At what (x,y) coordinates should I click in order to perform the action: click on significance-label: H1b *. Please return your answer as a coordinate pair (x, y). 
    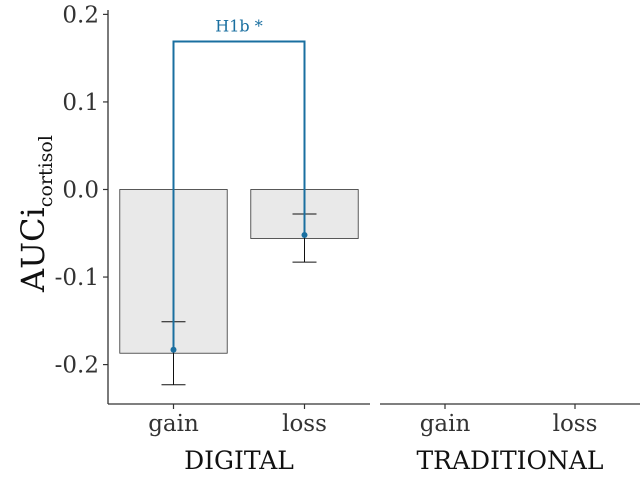
    Looking at the image, I should click on (238, 26).